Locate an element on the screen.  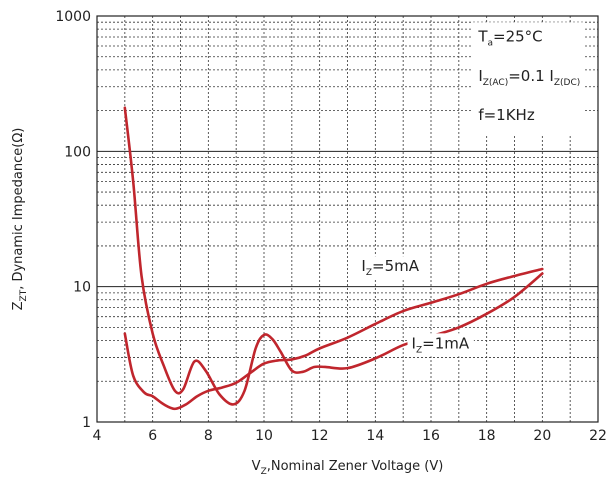
conditions-box is located at coordinates (528, 79).